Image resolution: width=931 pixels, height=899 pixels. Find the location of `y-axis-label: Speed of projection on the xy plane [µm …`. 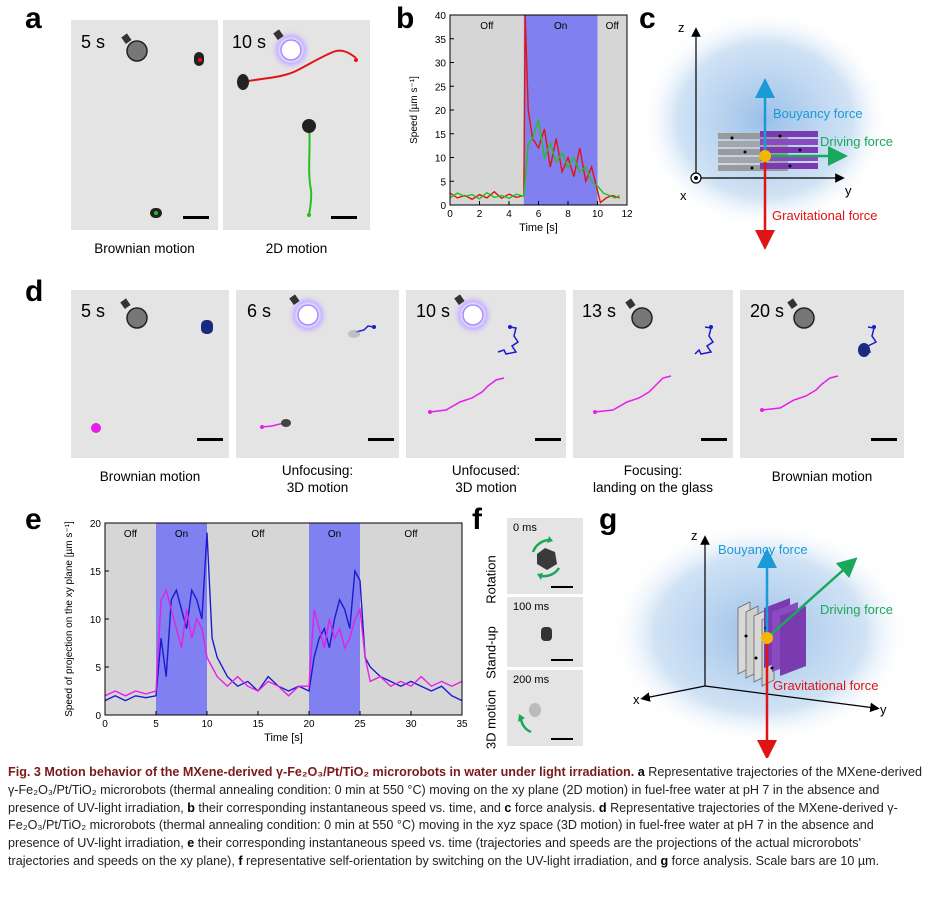

y-axis-label: Speed of projection on the xy plane [µm … is located at coordinates (69, 619).